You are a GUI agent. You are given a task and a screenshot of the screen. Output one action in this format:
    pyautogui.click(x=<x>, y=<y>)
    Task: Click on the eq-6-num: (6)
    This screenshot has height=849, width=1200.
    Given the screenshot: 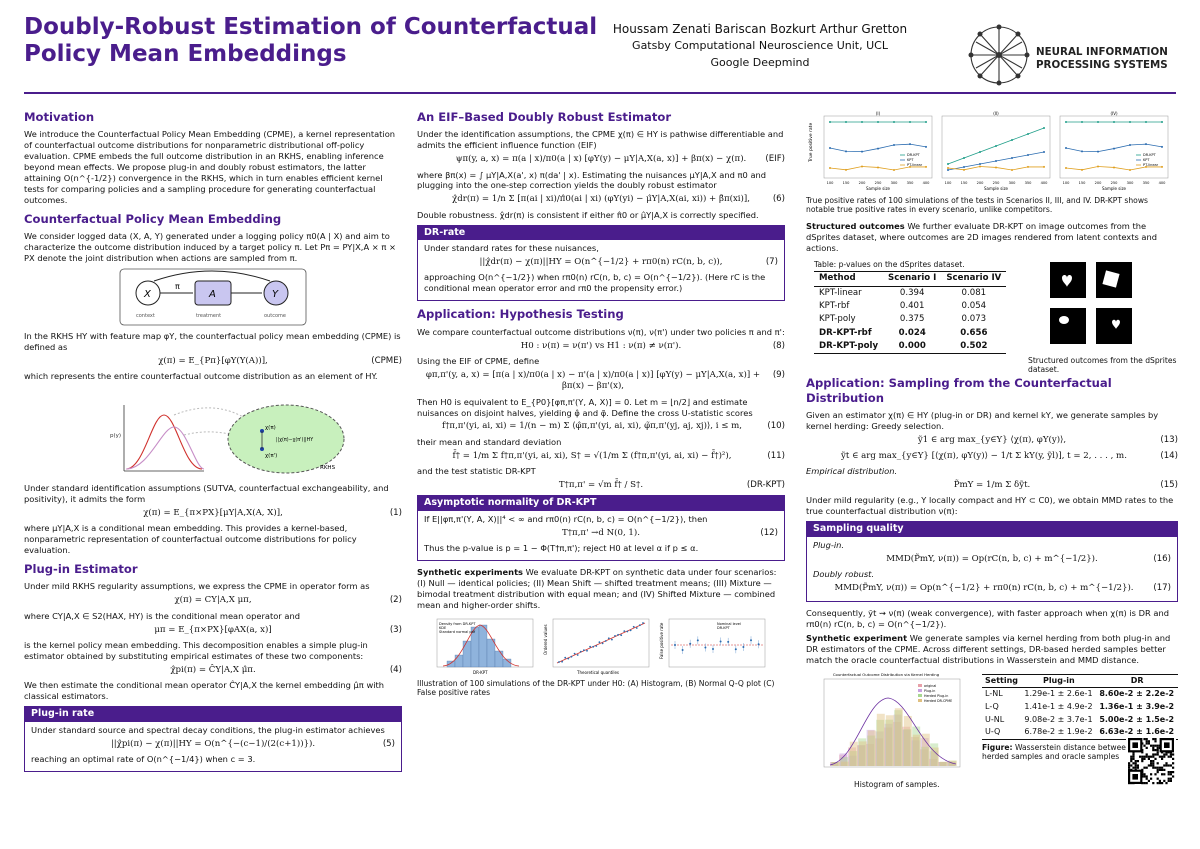 What is the action you would take?
    pyautogui.click(x=778, y=199)
    